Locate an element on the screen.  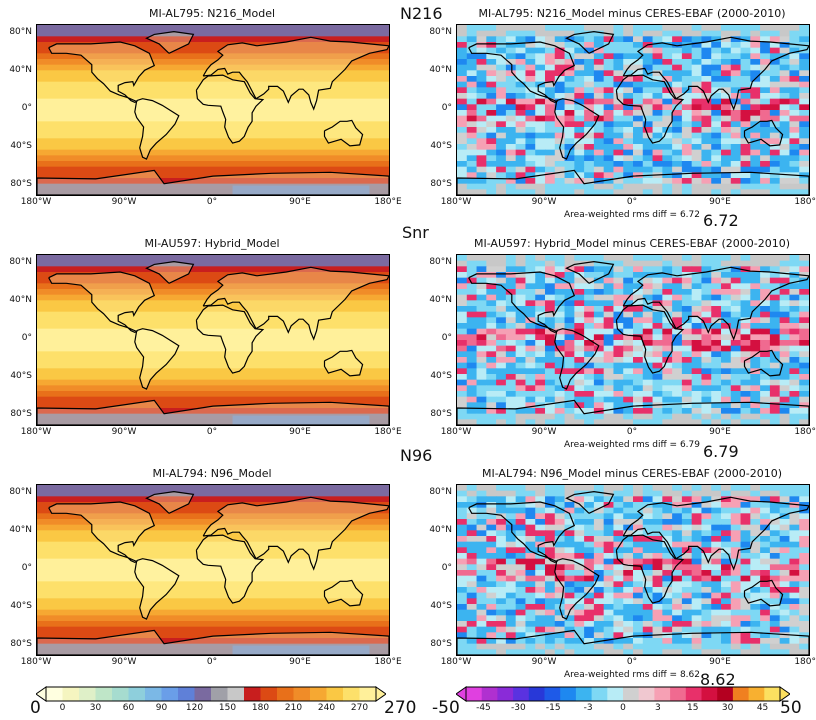
model-map is located at coordinates (213, 570).